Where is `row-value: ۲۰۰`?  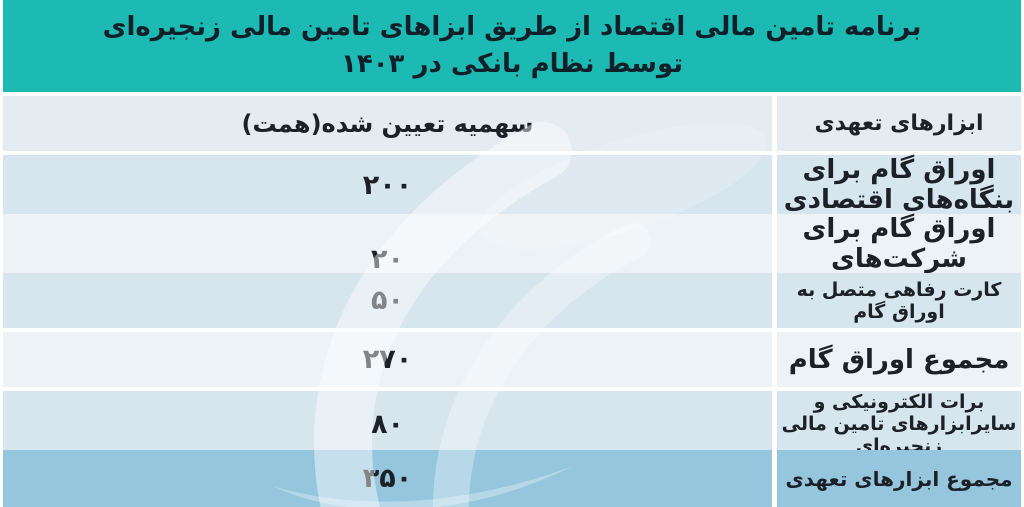 row-value: ۲۰۰ is located at coordinates (387, 185).